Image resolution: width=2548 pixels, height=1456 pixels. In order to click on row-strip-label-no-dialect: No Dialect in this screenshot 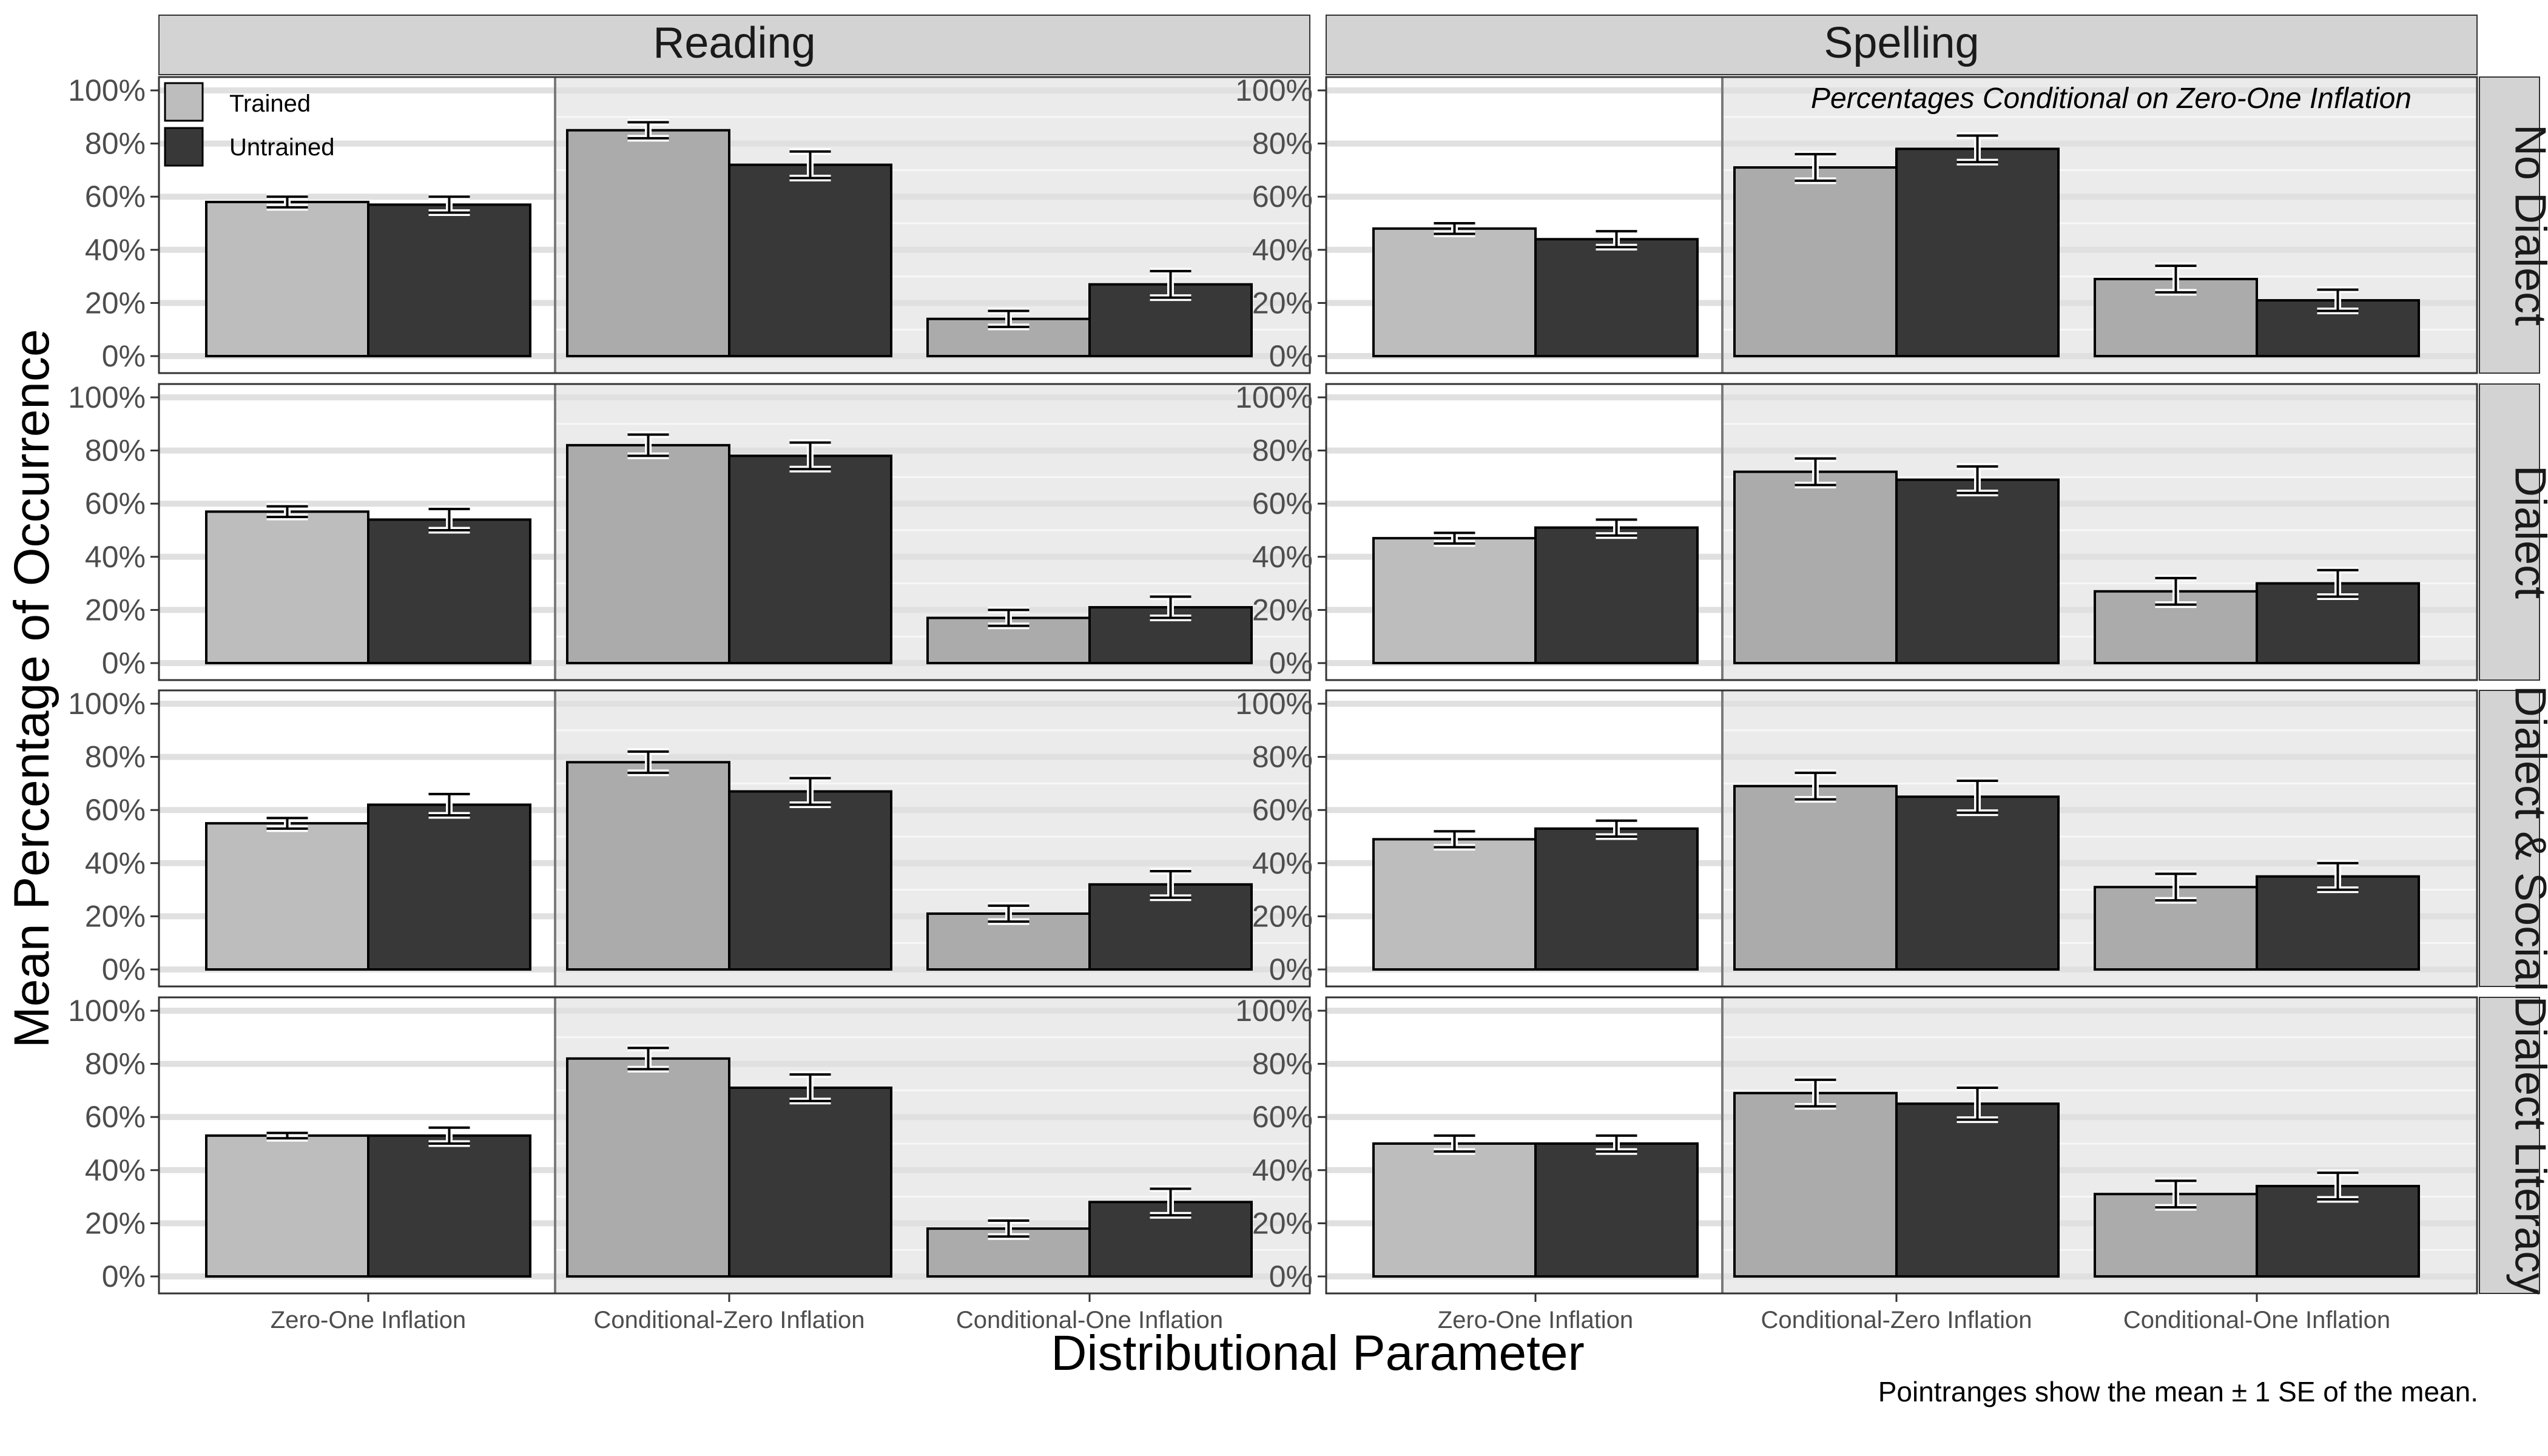, I will do `click(2527, 225)`.